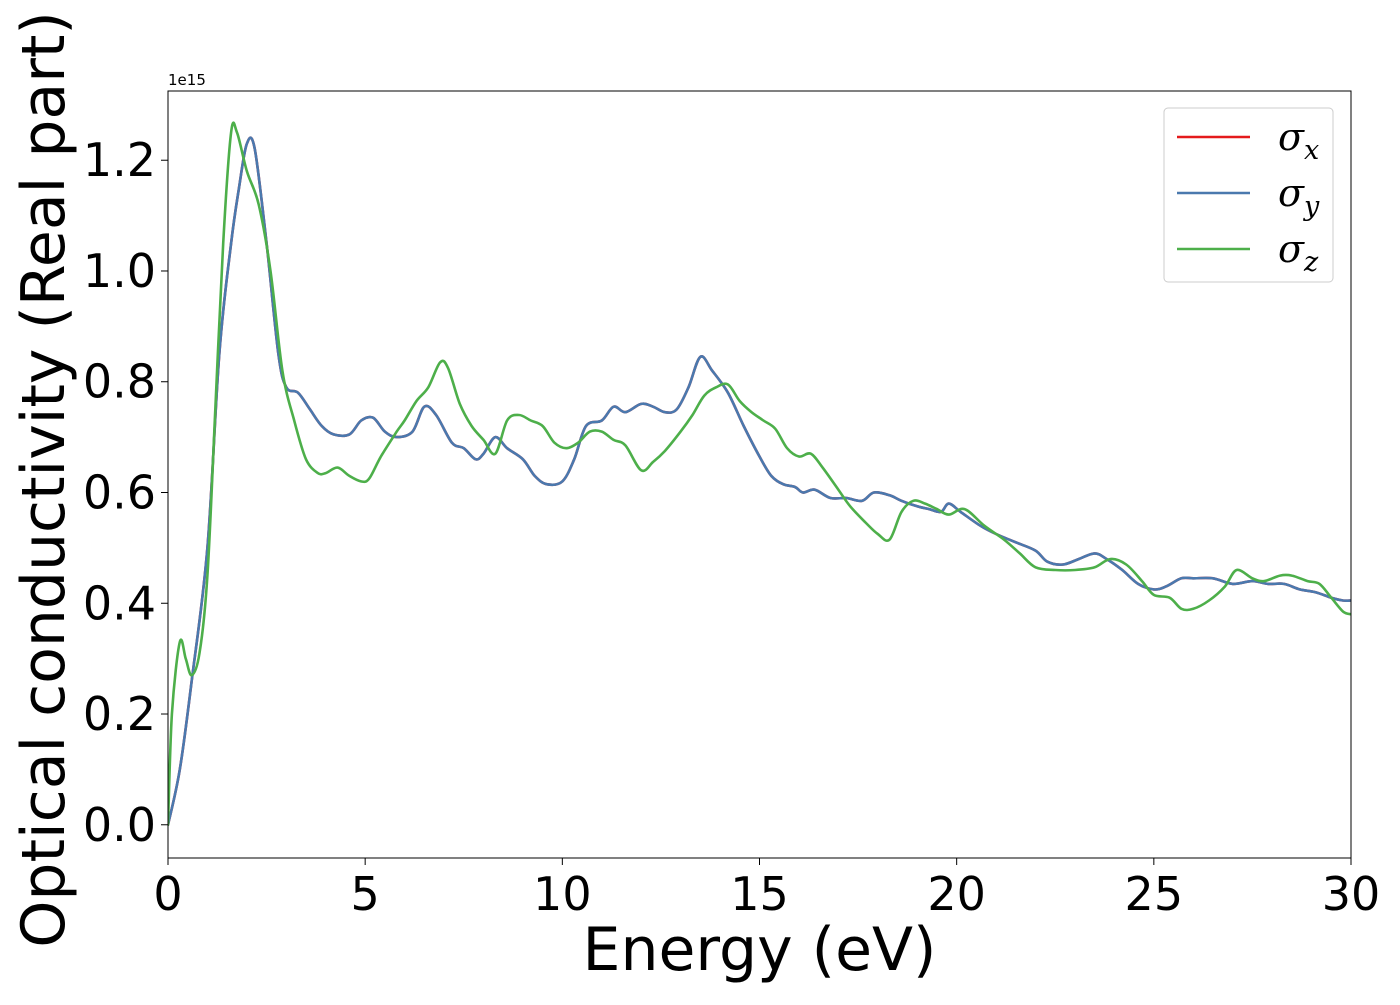 This screenshot has height=1005, width=1400. What do you see at coordinates (119, 271) in the screenshot?
I see `y-tick-label: 1.0` at bounding box center [119, 271].